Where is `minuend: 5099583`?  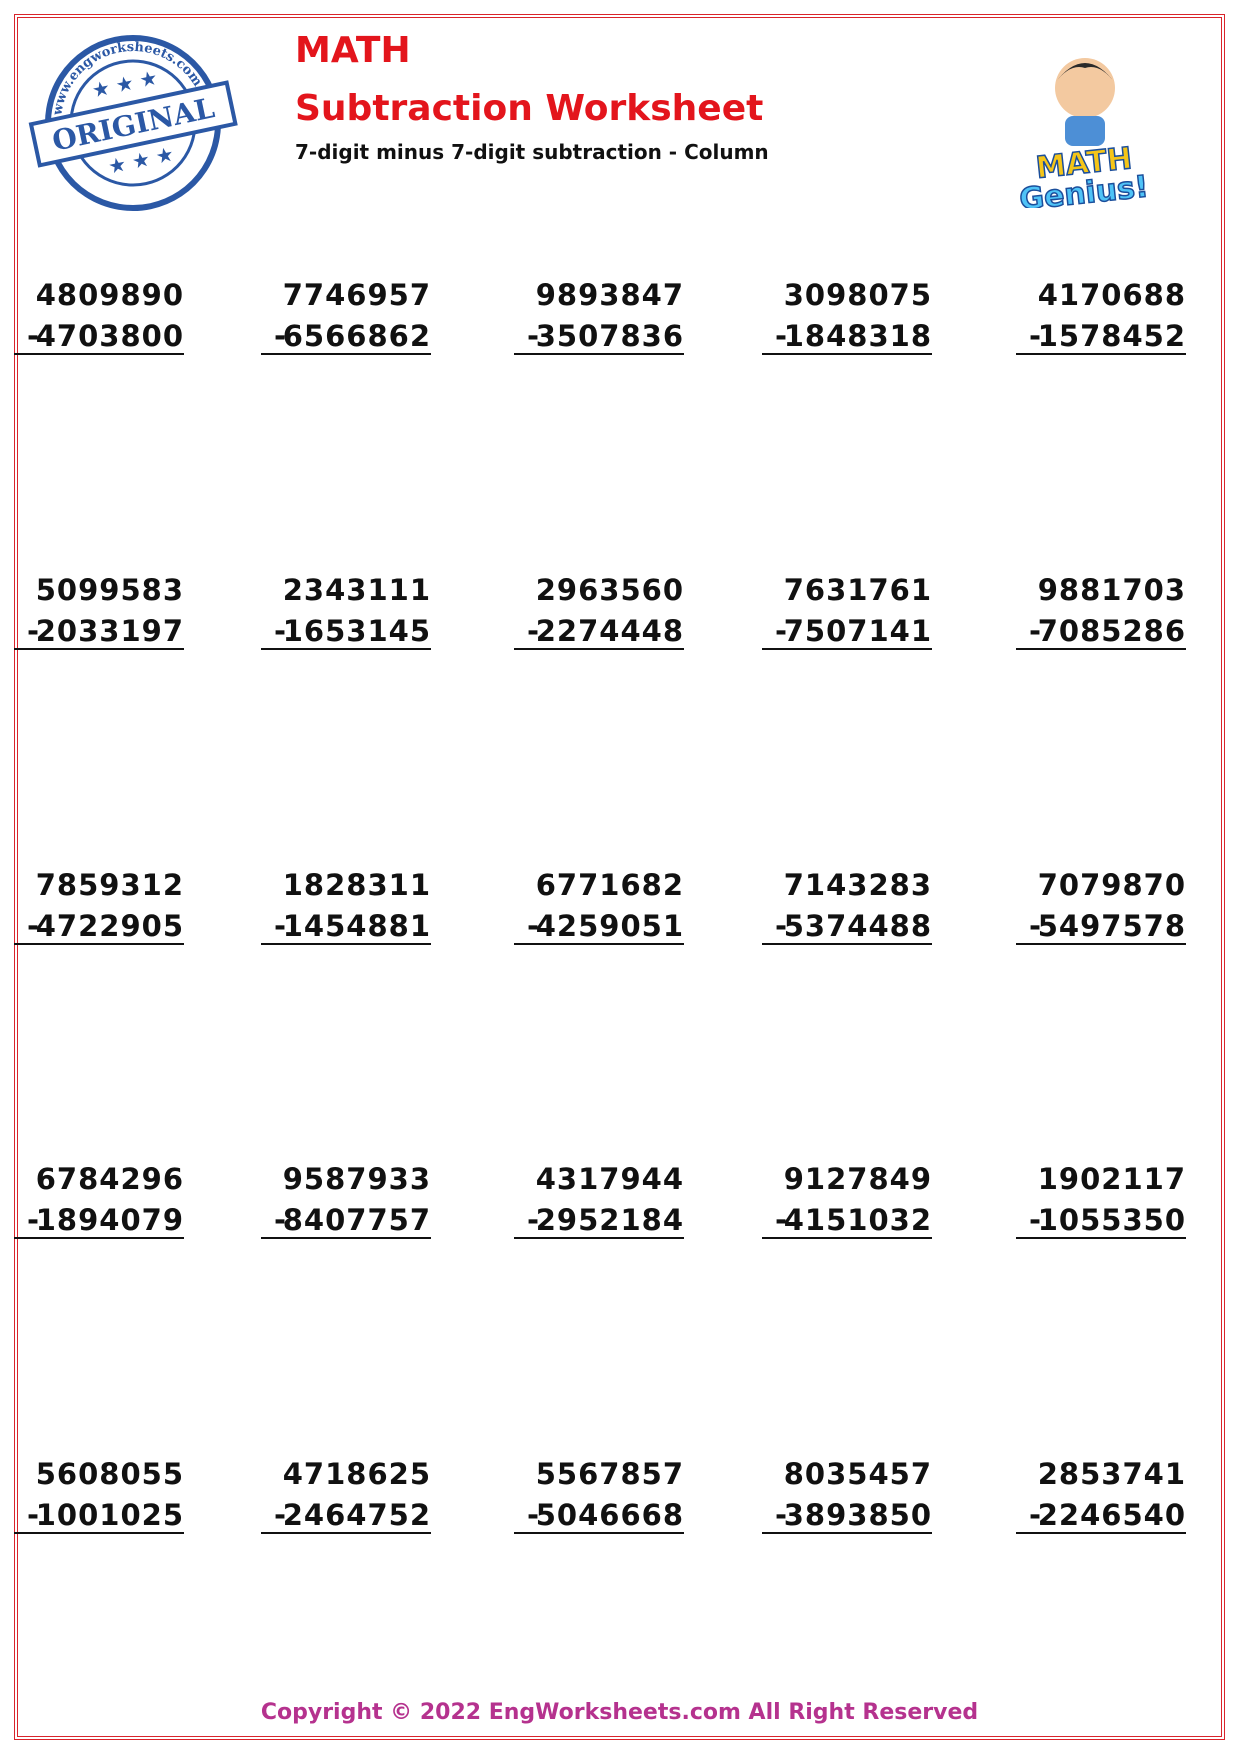
minuend: 5099583 is located at coordinates (109, 590).